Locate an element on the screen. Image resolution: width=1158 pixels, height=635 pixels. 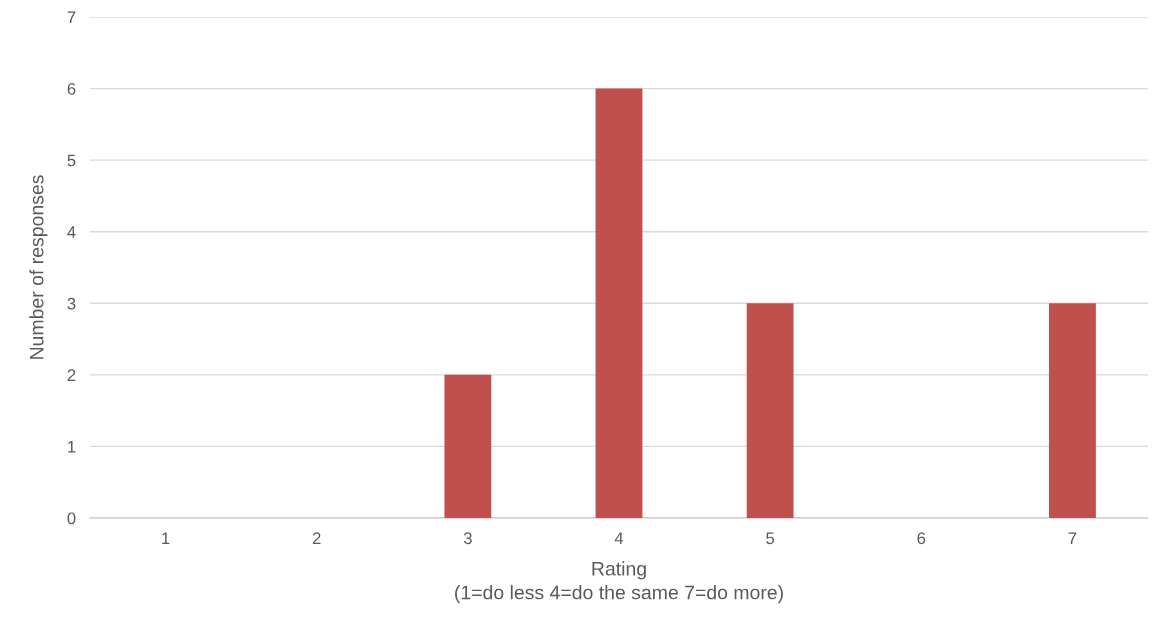
y-tick-label: 2 is located at coordinates (71, 375).